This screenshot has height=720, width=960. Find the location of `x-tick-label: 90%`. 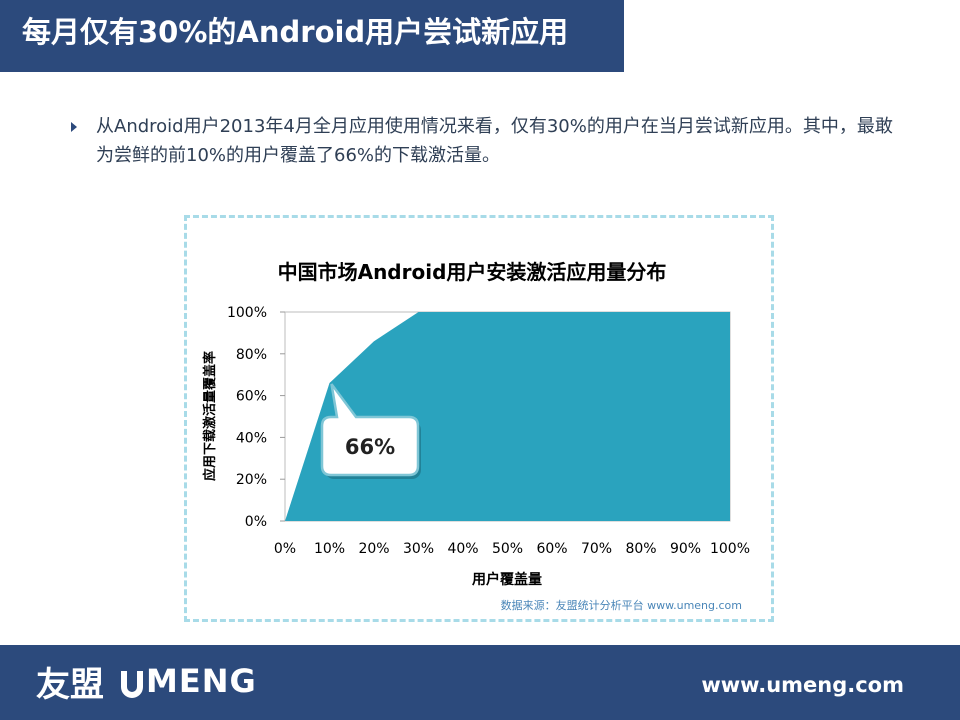

x-tick-label: 90% is located at coordinates (685, 549).